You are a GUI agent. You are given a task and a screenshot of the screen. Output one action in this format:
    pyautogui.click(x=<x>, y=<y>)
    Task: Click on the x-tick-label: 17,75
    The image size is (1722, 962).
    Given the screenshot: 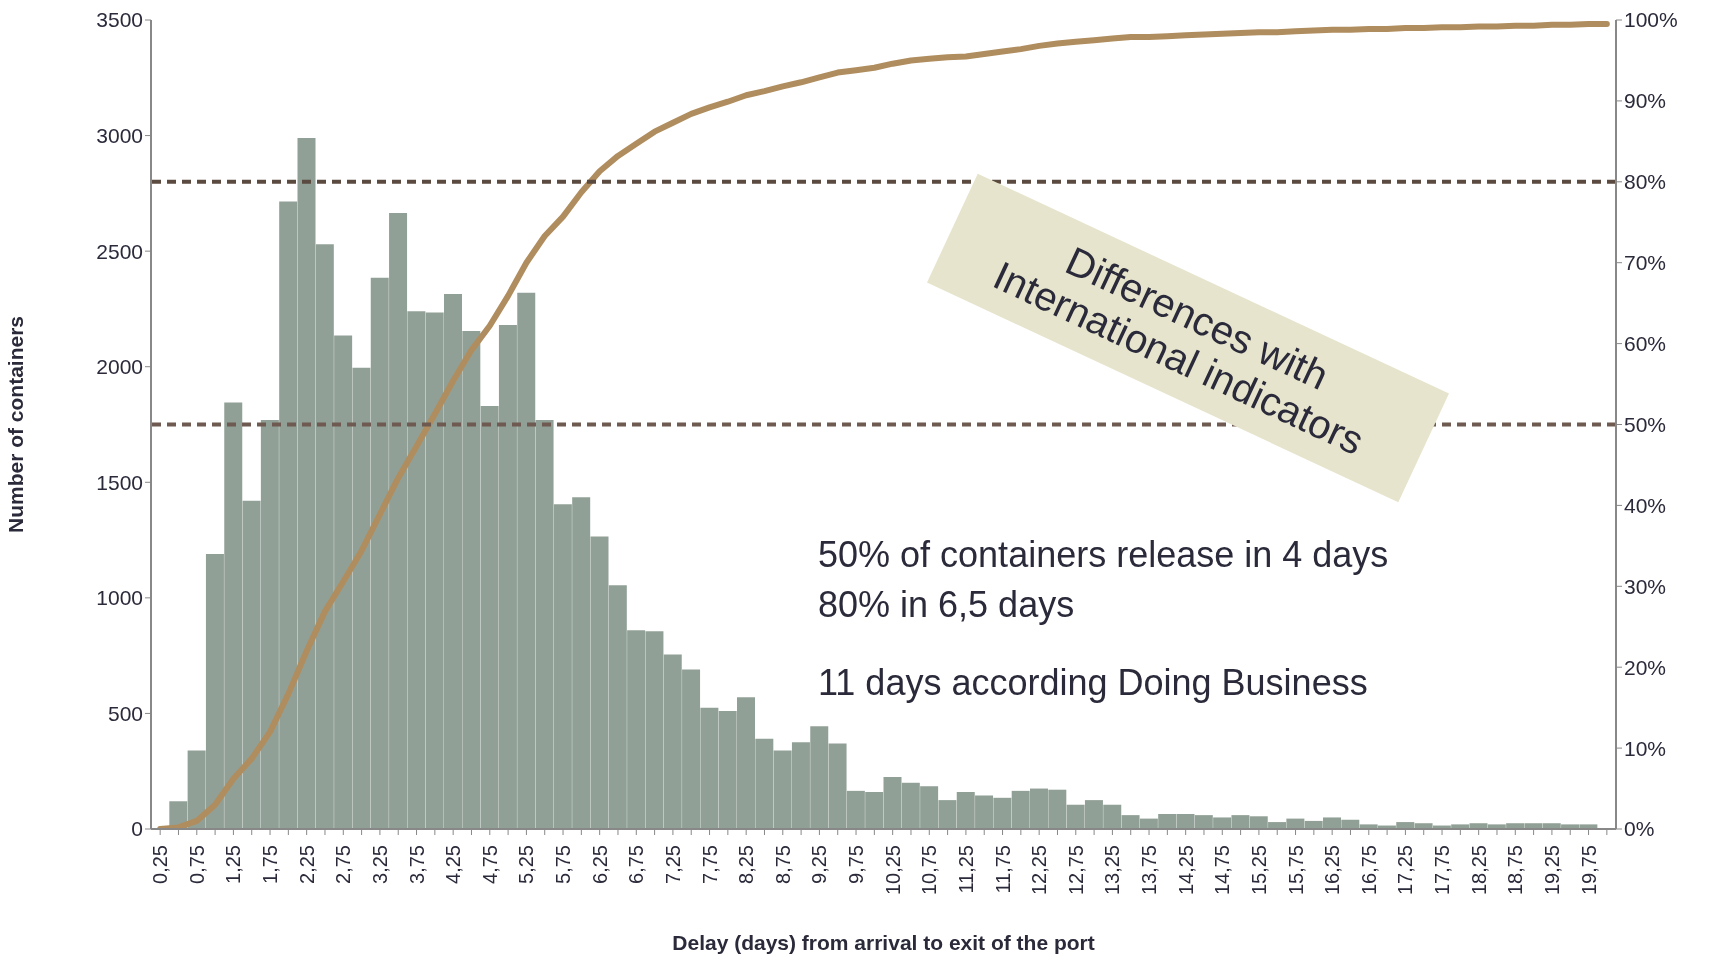 What is the action you would take?
    pyautogui.click(x=1442, y=870)
    